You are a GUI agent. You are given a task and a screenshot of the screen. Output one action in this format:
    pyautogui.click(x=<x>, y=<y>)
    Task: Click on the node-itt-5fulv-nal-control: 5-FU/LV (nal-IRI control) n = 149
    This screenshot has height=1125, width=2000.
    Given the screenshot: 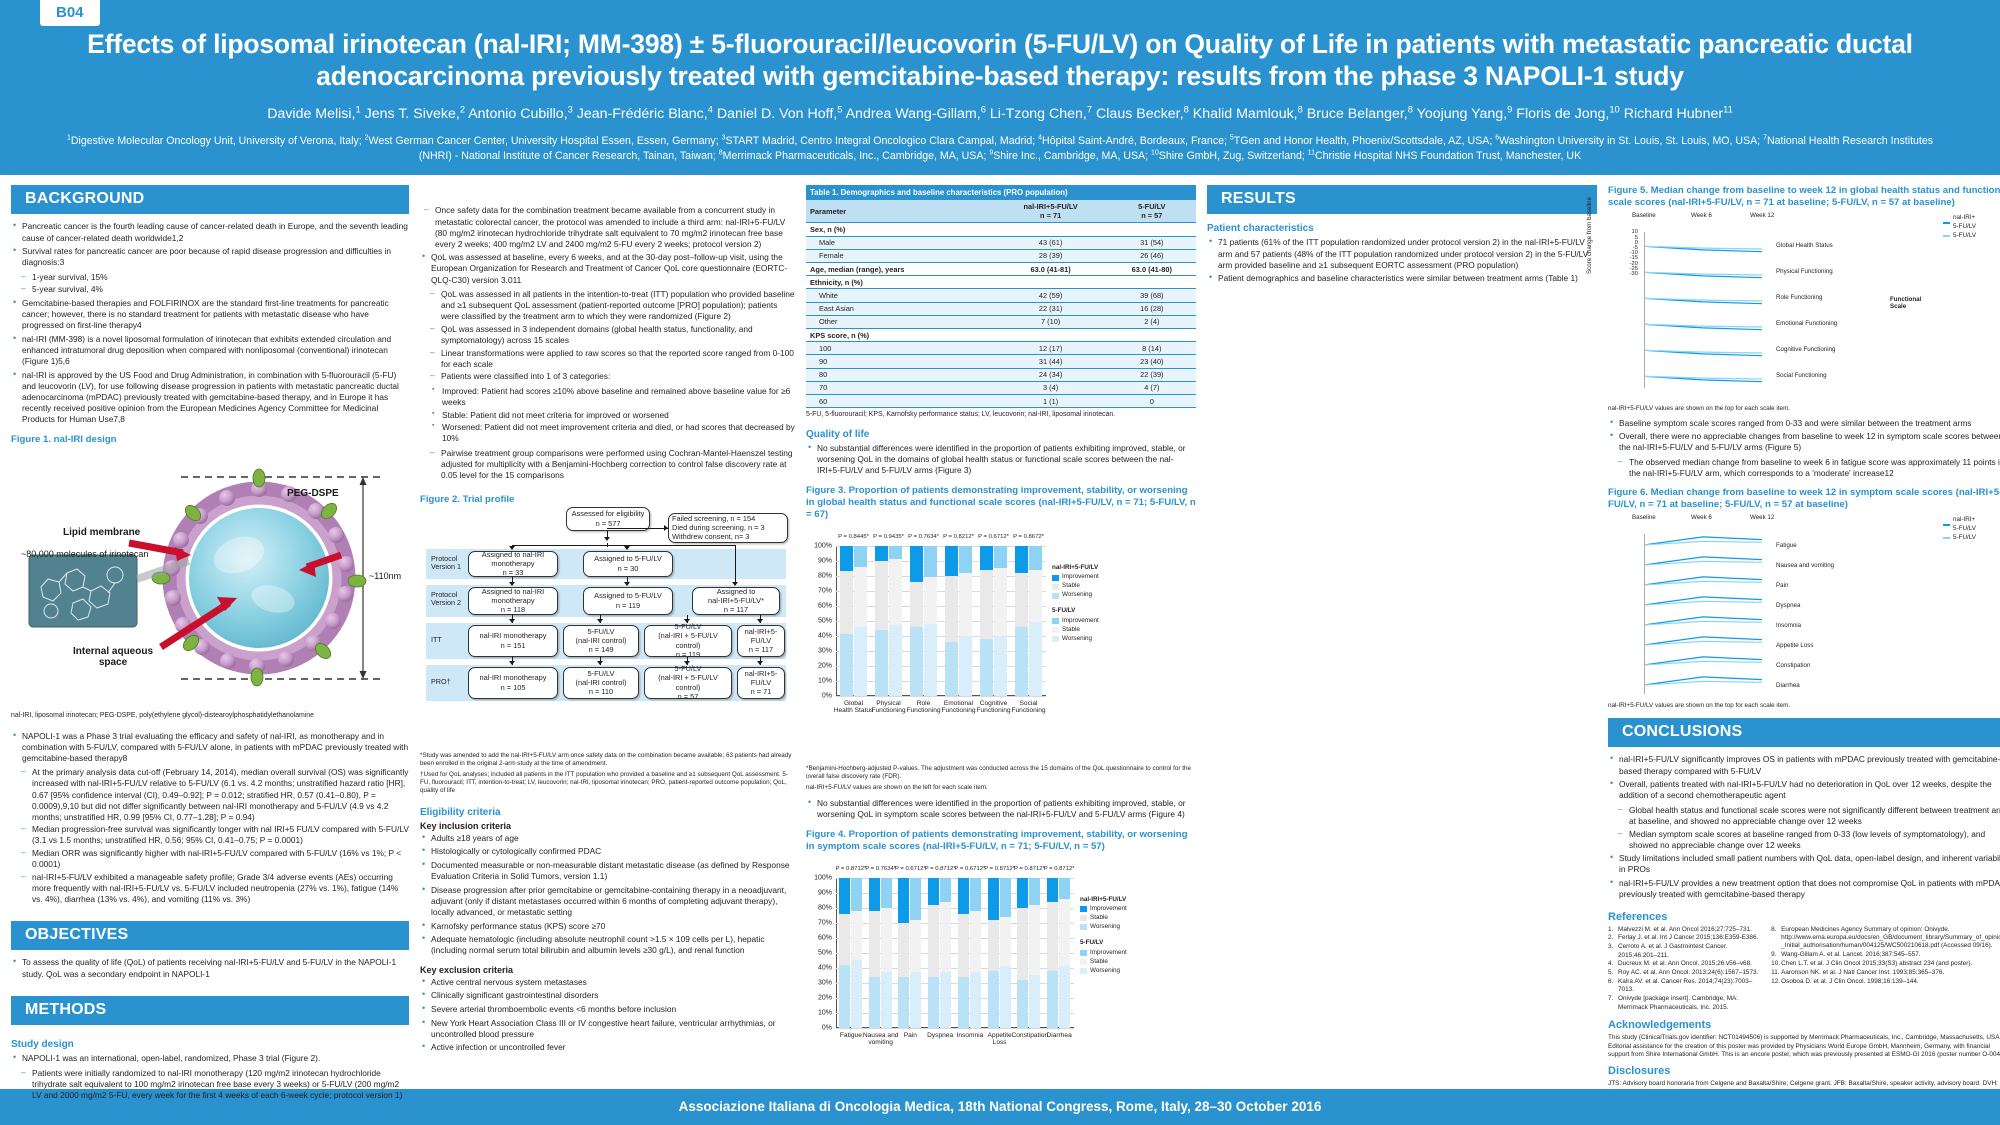 What is the action you would take?
    pyautogui.click(x=601, y=640)
    